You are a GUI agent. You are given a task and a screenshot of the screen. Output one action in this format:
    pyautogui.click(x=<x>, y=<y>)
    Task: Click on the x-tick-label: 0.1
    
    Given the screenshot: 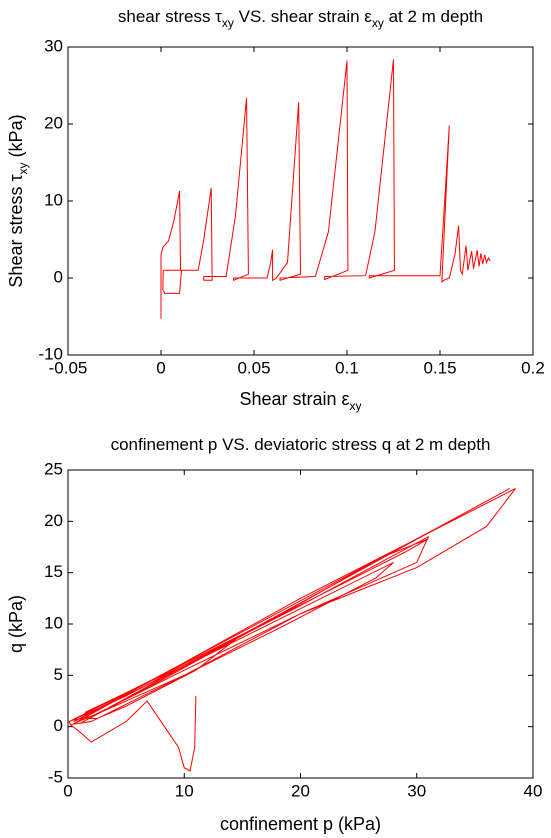 What is the action you would take?
    pyautogui.click(x=347, y=367)
    